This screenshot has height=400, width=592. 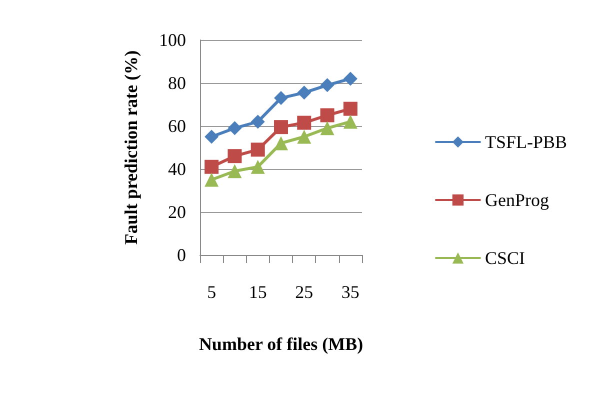 What do you see at coordinates (505, 258) in the screenshot?
I see `legend-label: CSCI` at bounding box center [505, 258].